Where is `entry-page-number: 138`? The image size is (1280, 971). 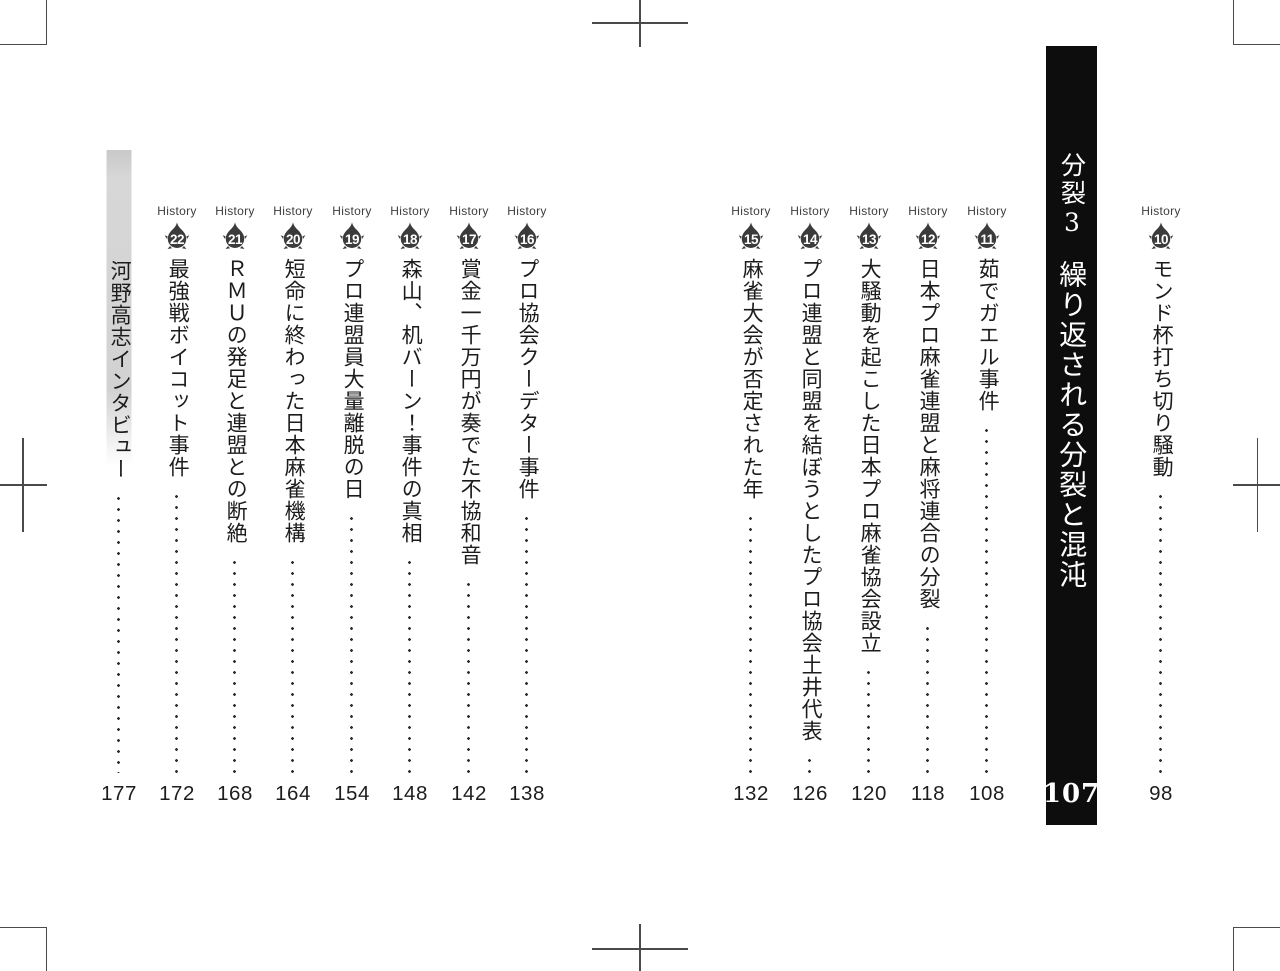
entry-page-number: 138 is located at coordinates (527, 793).